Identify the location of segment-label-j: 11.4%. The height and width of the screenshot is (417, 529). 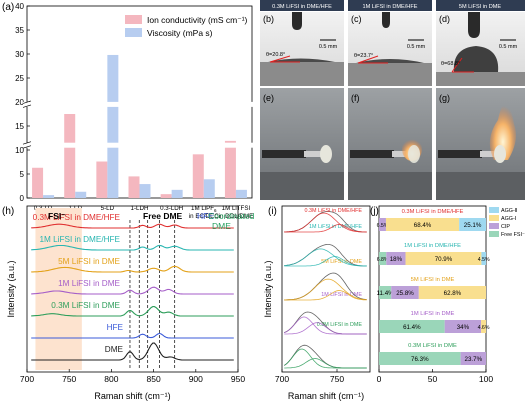
(386, 293).